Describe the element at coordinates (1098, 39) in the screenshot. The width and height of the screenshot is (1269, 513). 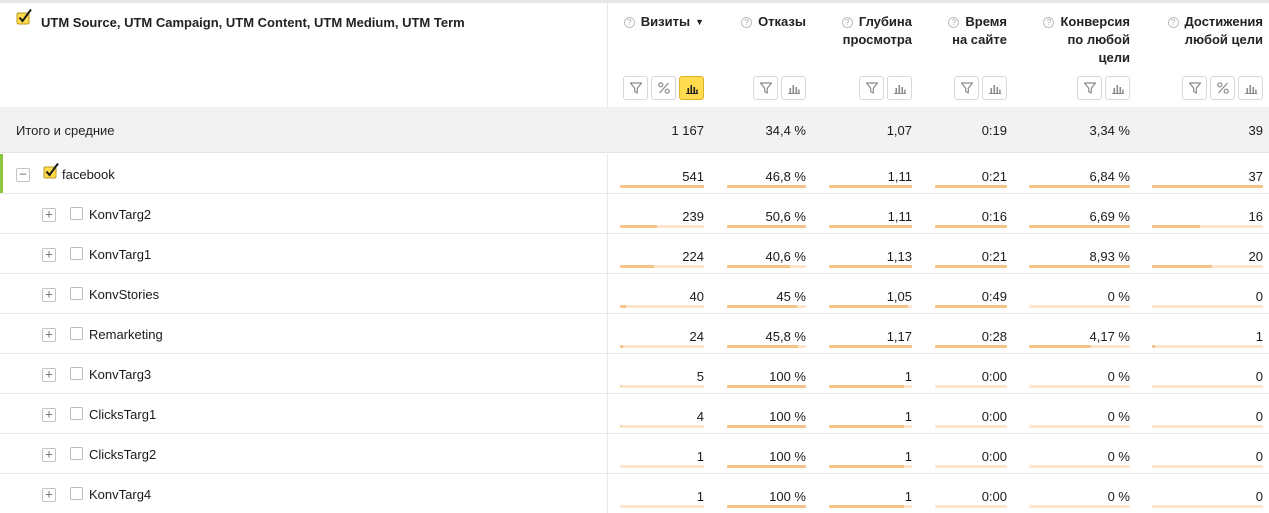
I see `metric-title-line: по любой` at that location.